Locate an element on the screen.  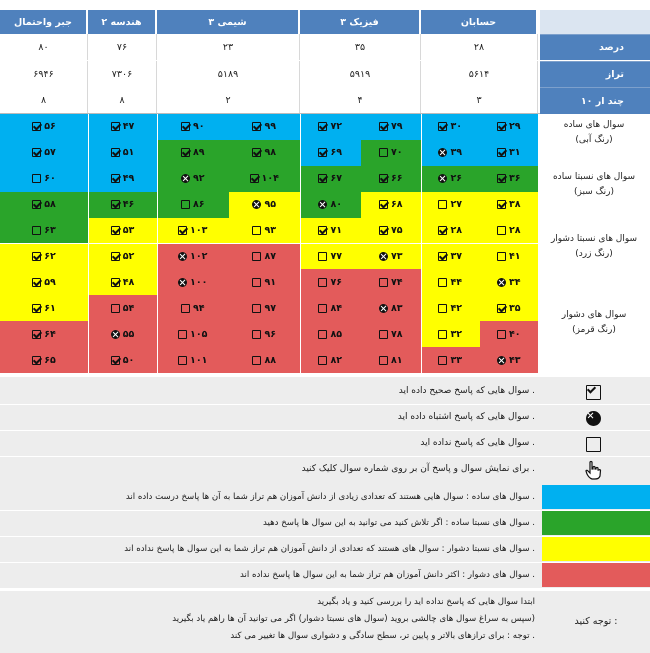
question-cell: ۷۹ is located at coordinates (390, 127).